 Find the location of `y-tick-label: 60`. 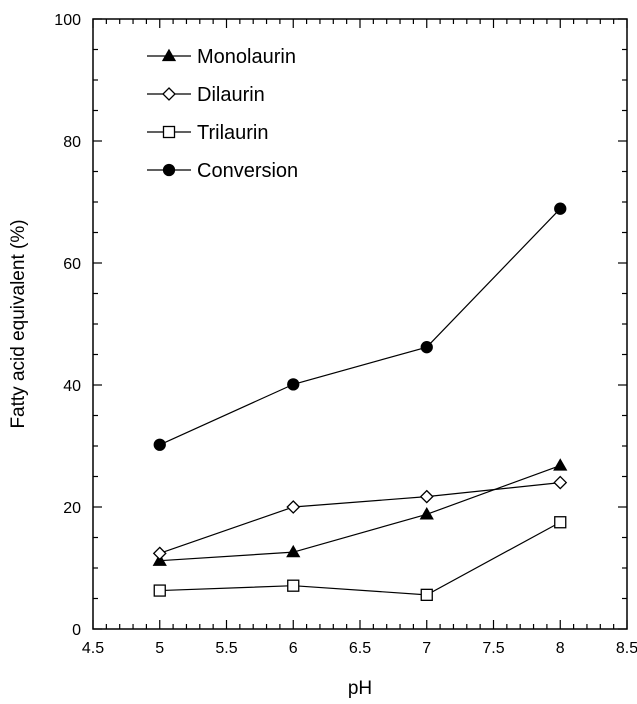

y-tick-label: 60 is located at coordinates (72, 264).